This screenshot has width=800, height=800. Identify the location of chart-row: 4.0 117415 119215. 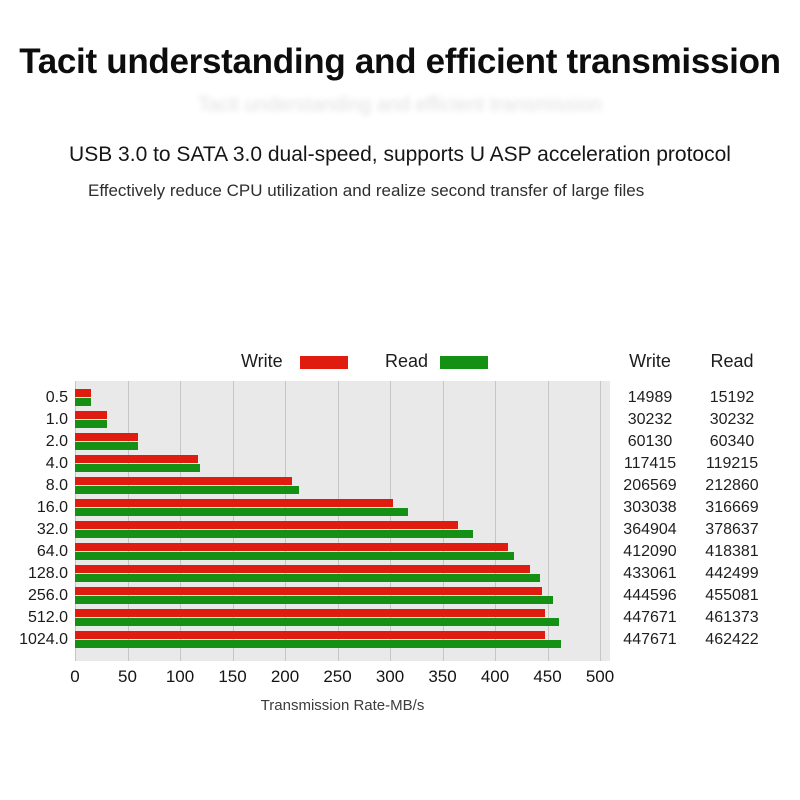
(400, 464).